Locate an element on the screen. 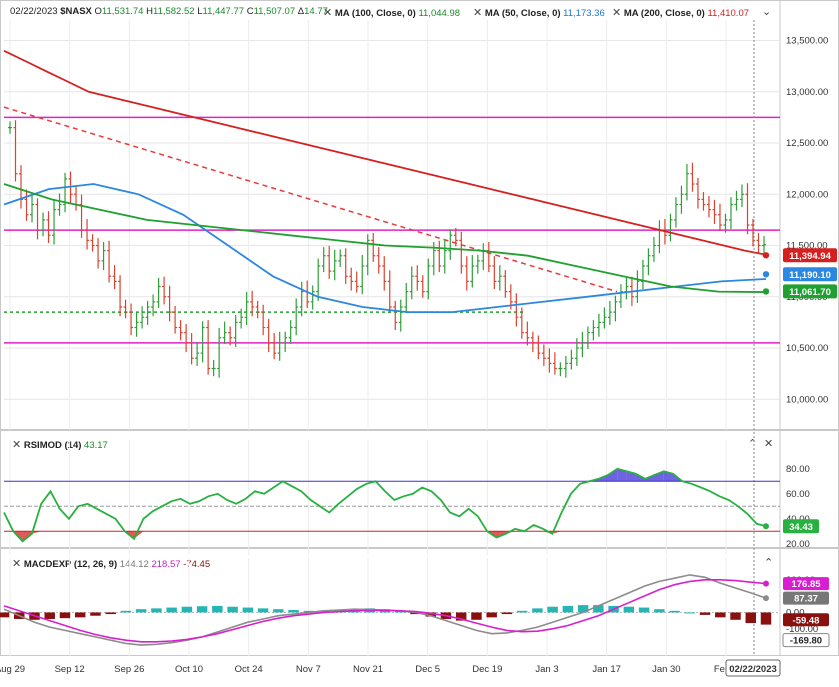  macd-zero-ref-label-bg is located at coordinates (806, 640).